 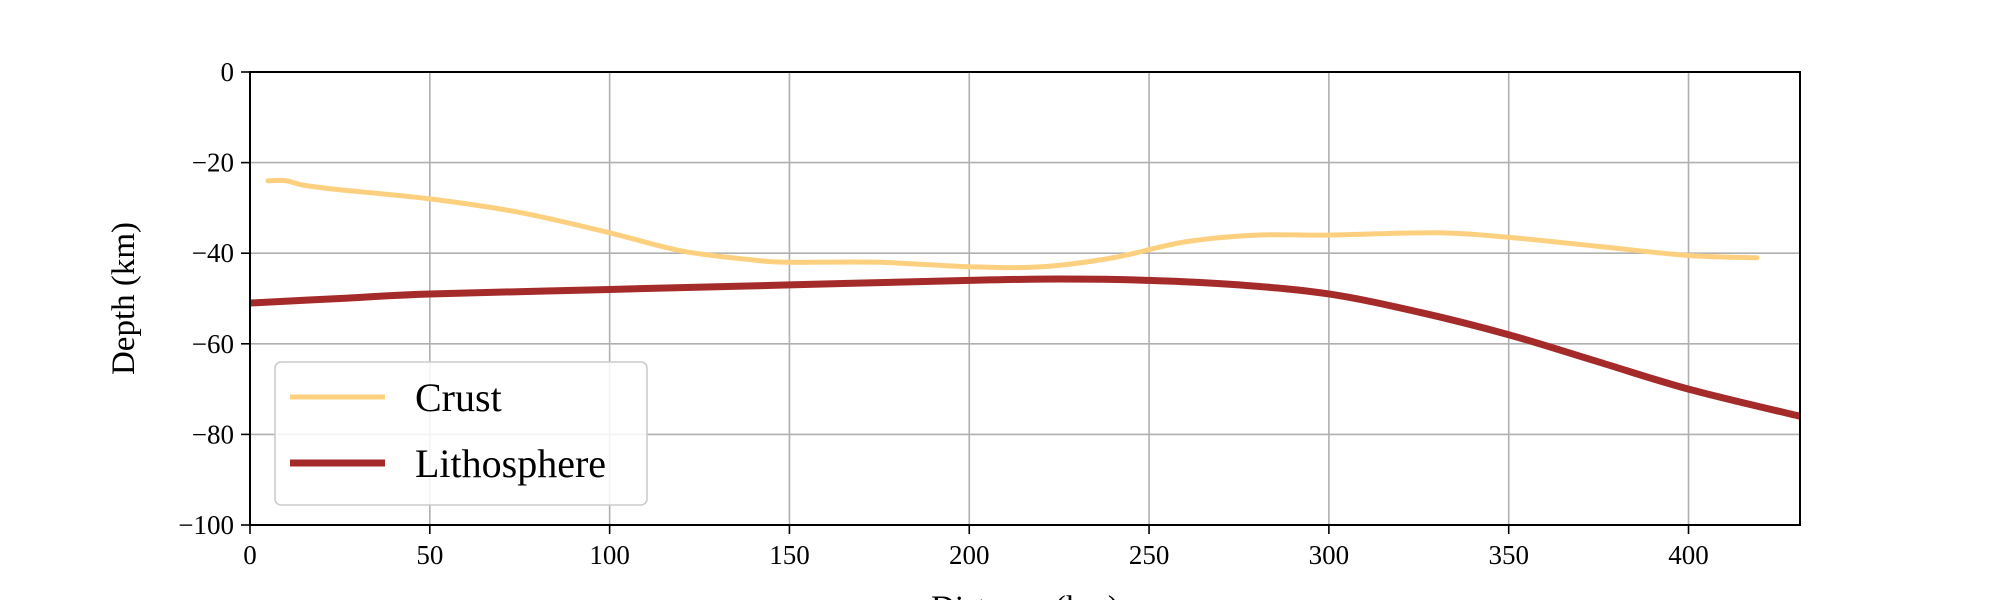 I want to click on x-tick-label: 250, so click(x=1149, y=555).